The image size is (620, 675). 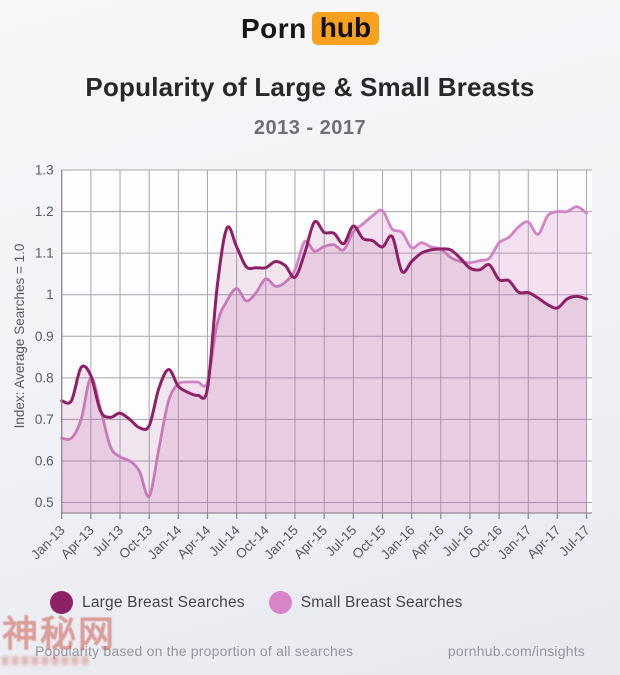 I want to click on y-tick-label: 0.7, so click(x=44, y=419).